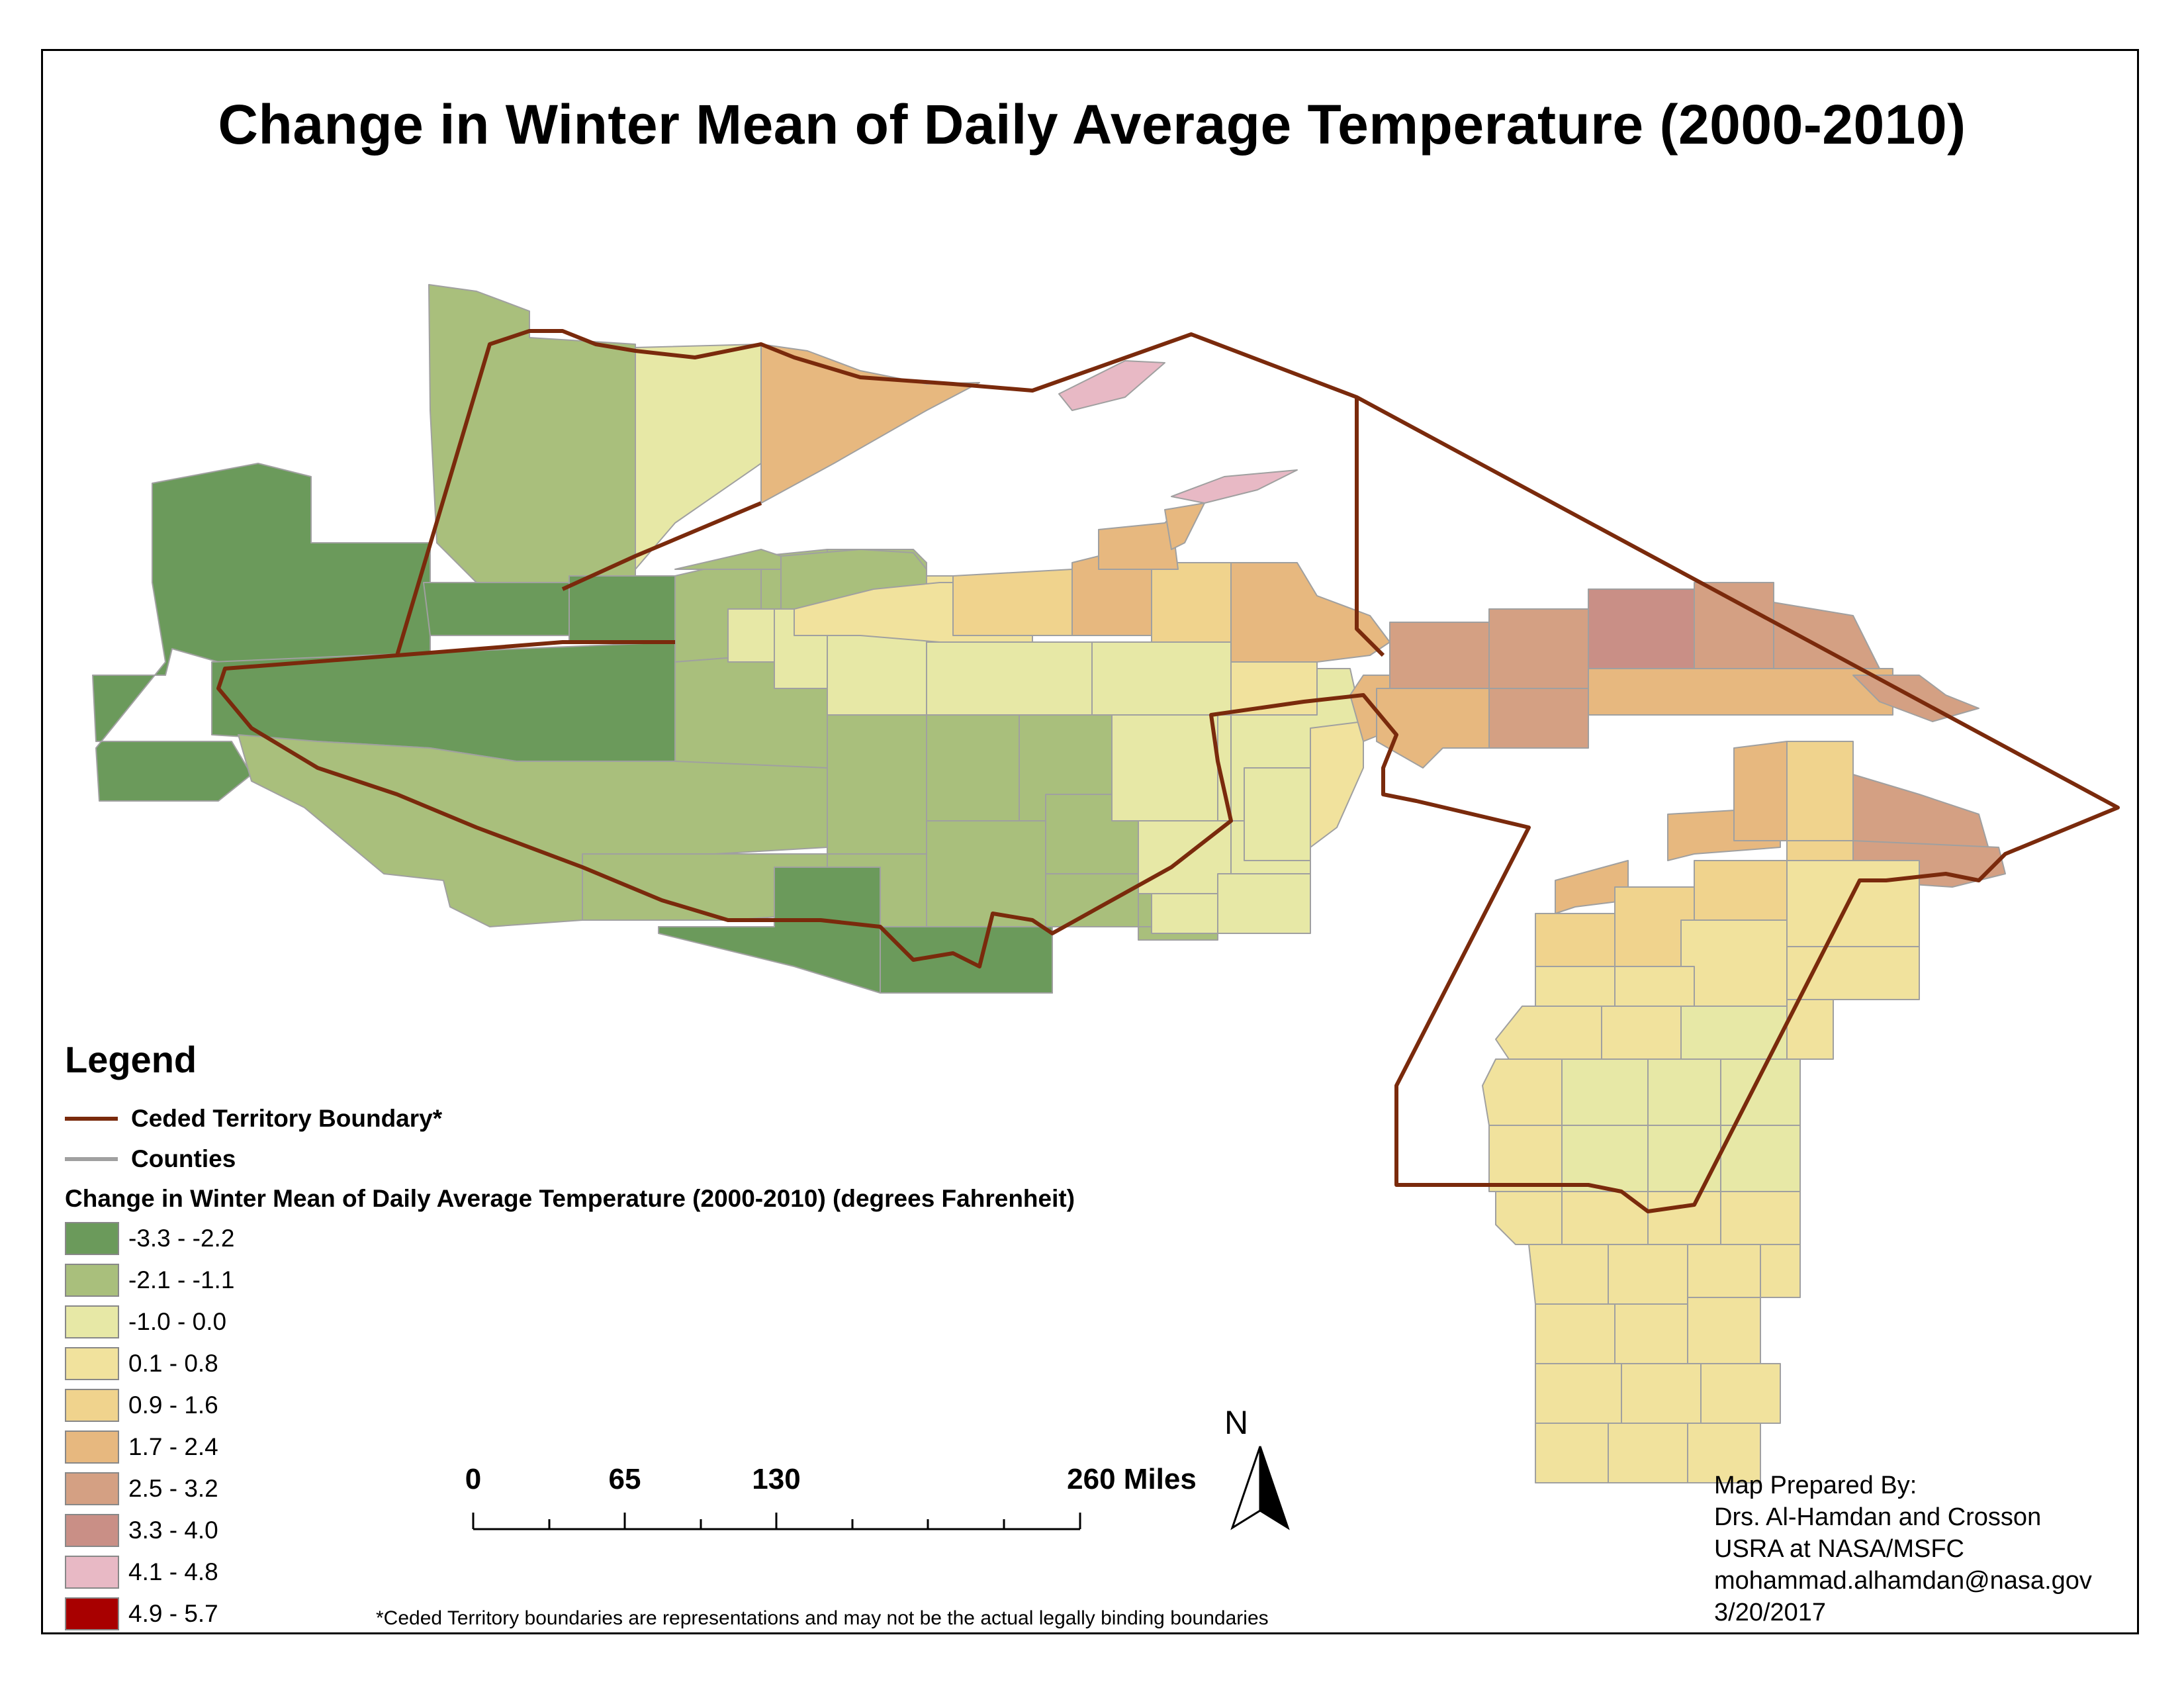  I want to click on credits-email: mohammad.alhamdan@nasa.gov, so click(1903, 1581).